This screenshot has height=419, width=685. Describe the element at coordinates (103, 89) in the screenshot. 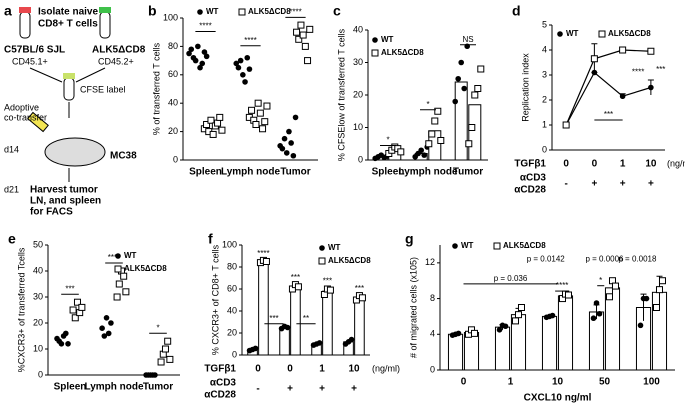

I see `diagram-label: CFSE label` at that location.